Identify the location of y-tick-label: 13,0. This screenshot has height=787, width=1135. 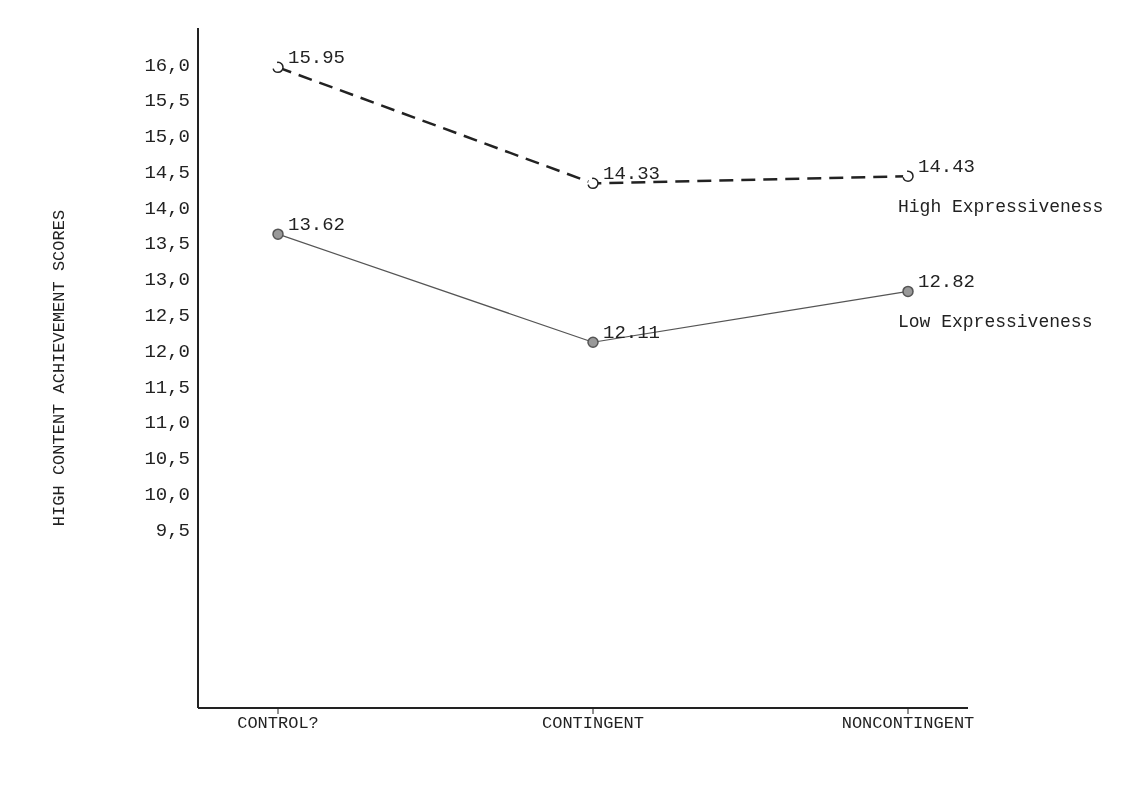
(167, 280).